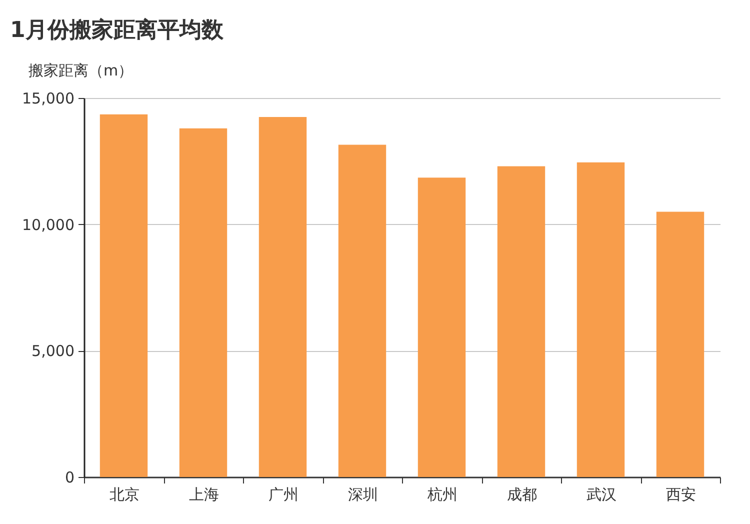 This screenshot has height=524, width=750. Describe the element at coordinates (283, 495) in the screenshot. I see `x-tick-label: 广州` at that location.